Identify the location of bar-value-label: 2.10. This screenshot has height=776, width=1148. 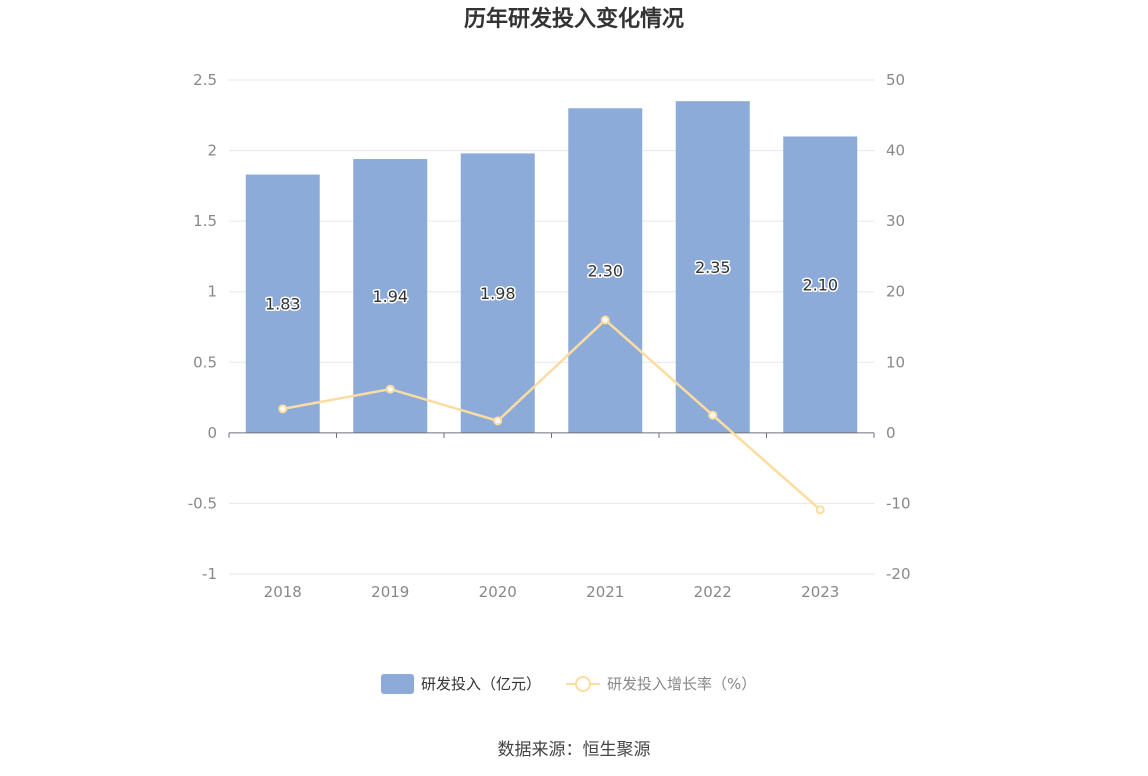
(820, 285).